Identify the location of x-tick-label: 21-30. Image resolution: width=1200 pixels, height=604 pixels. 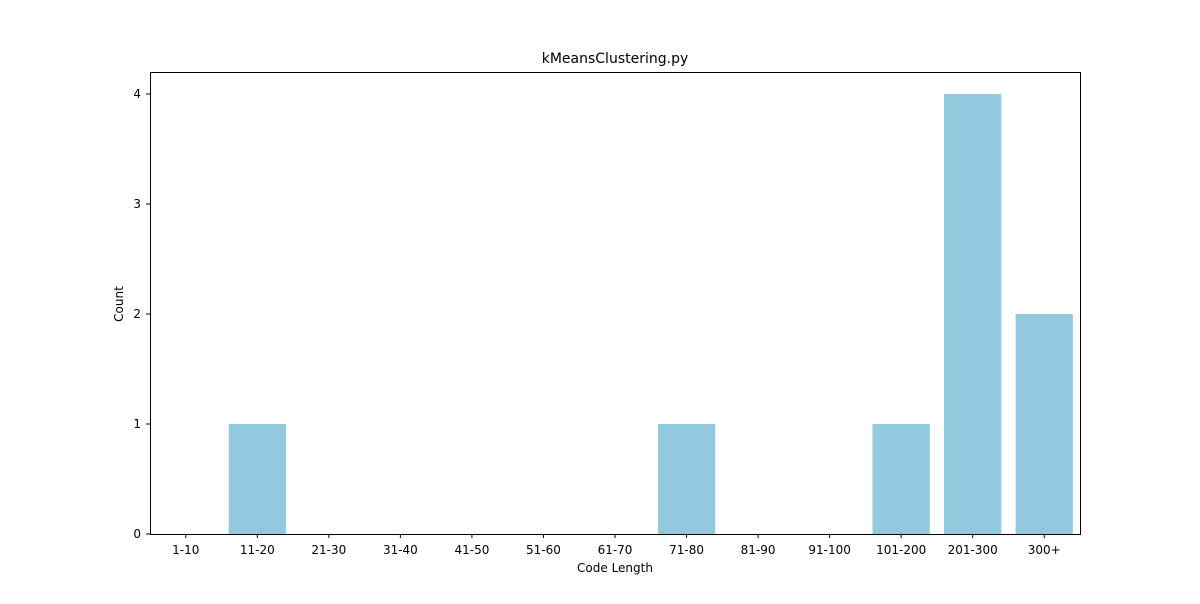
(328, 550).